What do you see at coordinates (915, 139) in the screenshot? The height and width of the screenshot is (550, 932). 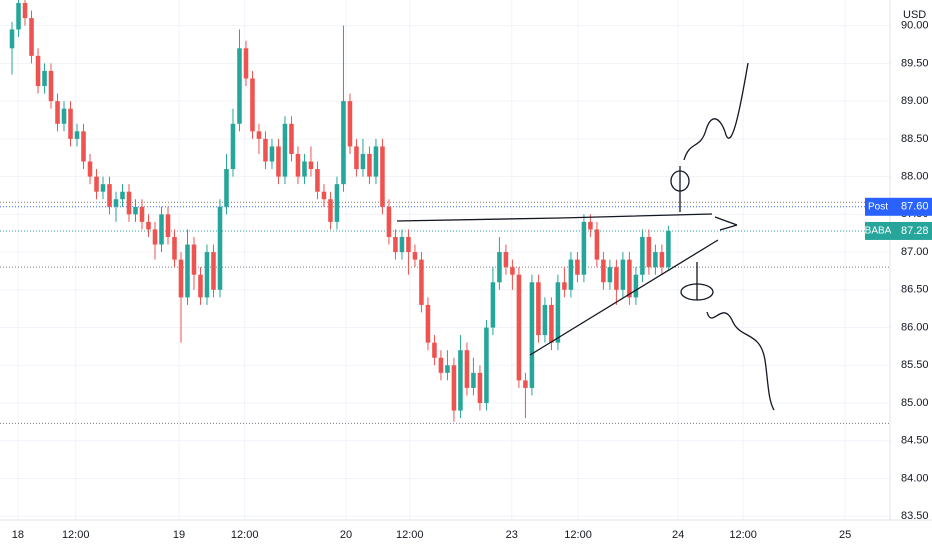 I see `y-tick-label: 88.50` at bounding box center [915, 139].